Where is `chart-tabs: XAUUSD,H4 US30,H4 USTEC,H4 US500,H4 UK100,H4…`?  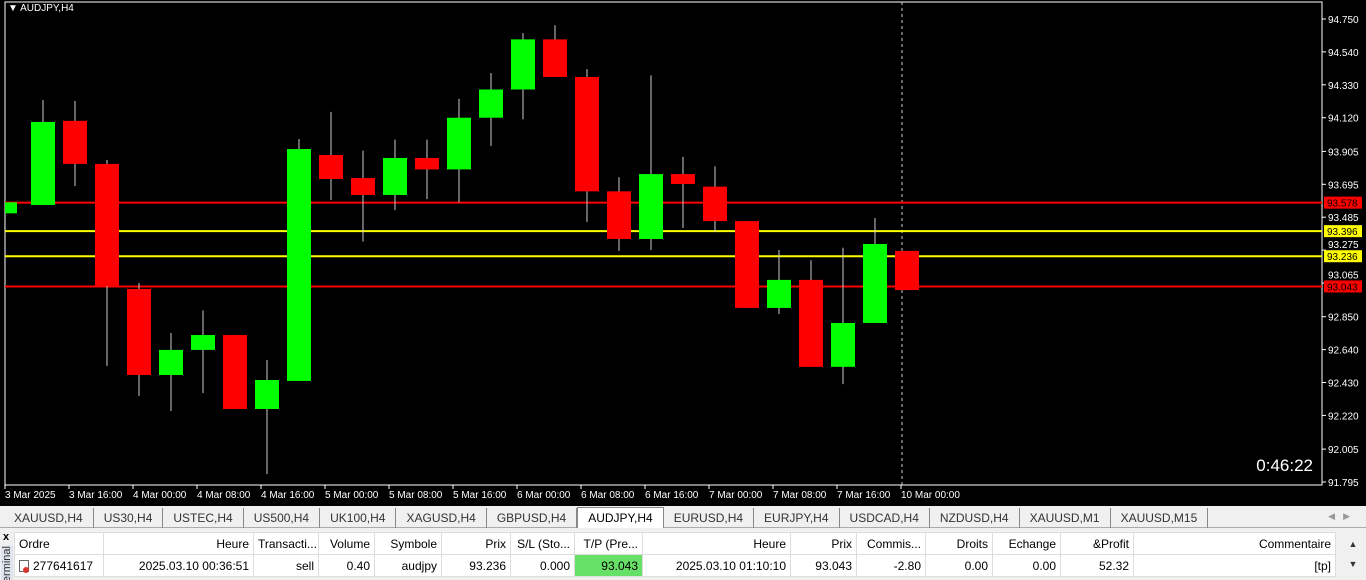
chart-tabs: XAUUSD,H4 US30,H4 USTEC,H4 US500,H4 UK100,H4… is located at coordinates (683, 517).